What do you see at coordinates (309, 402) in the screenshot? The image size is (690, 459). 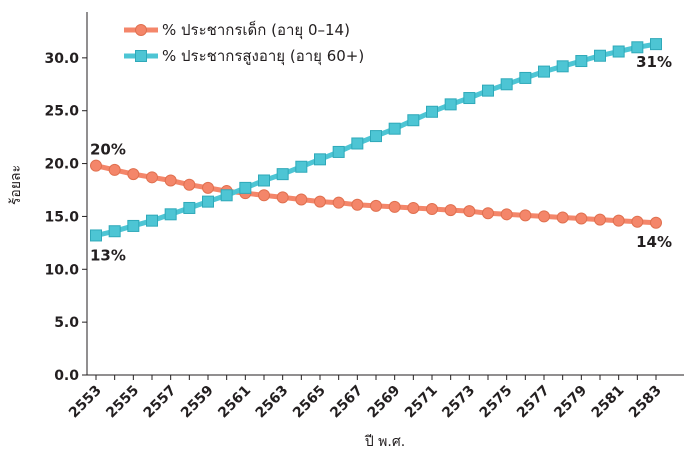 I see `x-tick-label: 2565` at bounding box center [309, 402].